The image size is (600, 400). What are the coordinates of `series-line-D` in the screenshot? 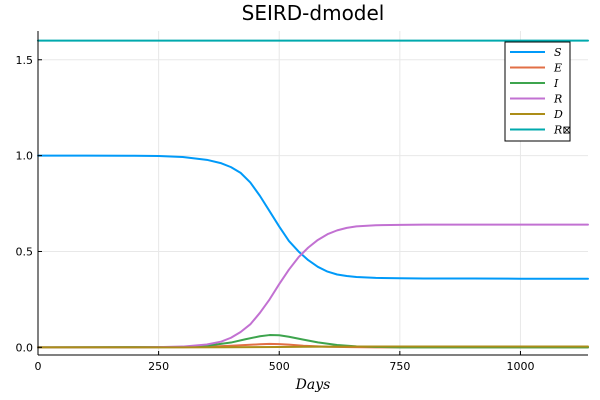 It's located at (313, 347).